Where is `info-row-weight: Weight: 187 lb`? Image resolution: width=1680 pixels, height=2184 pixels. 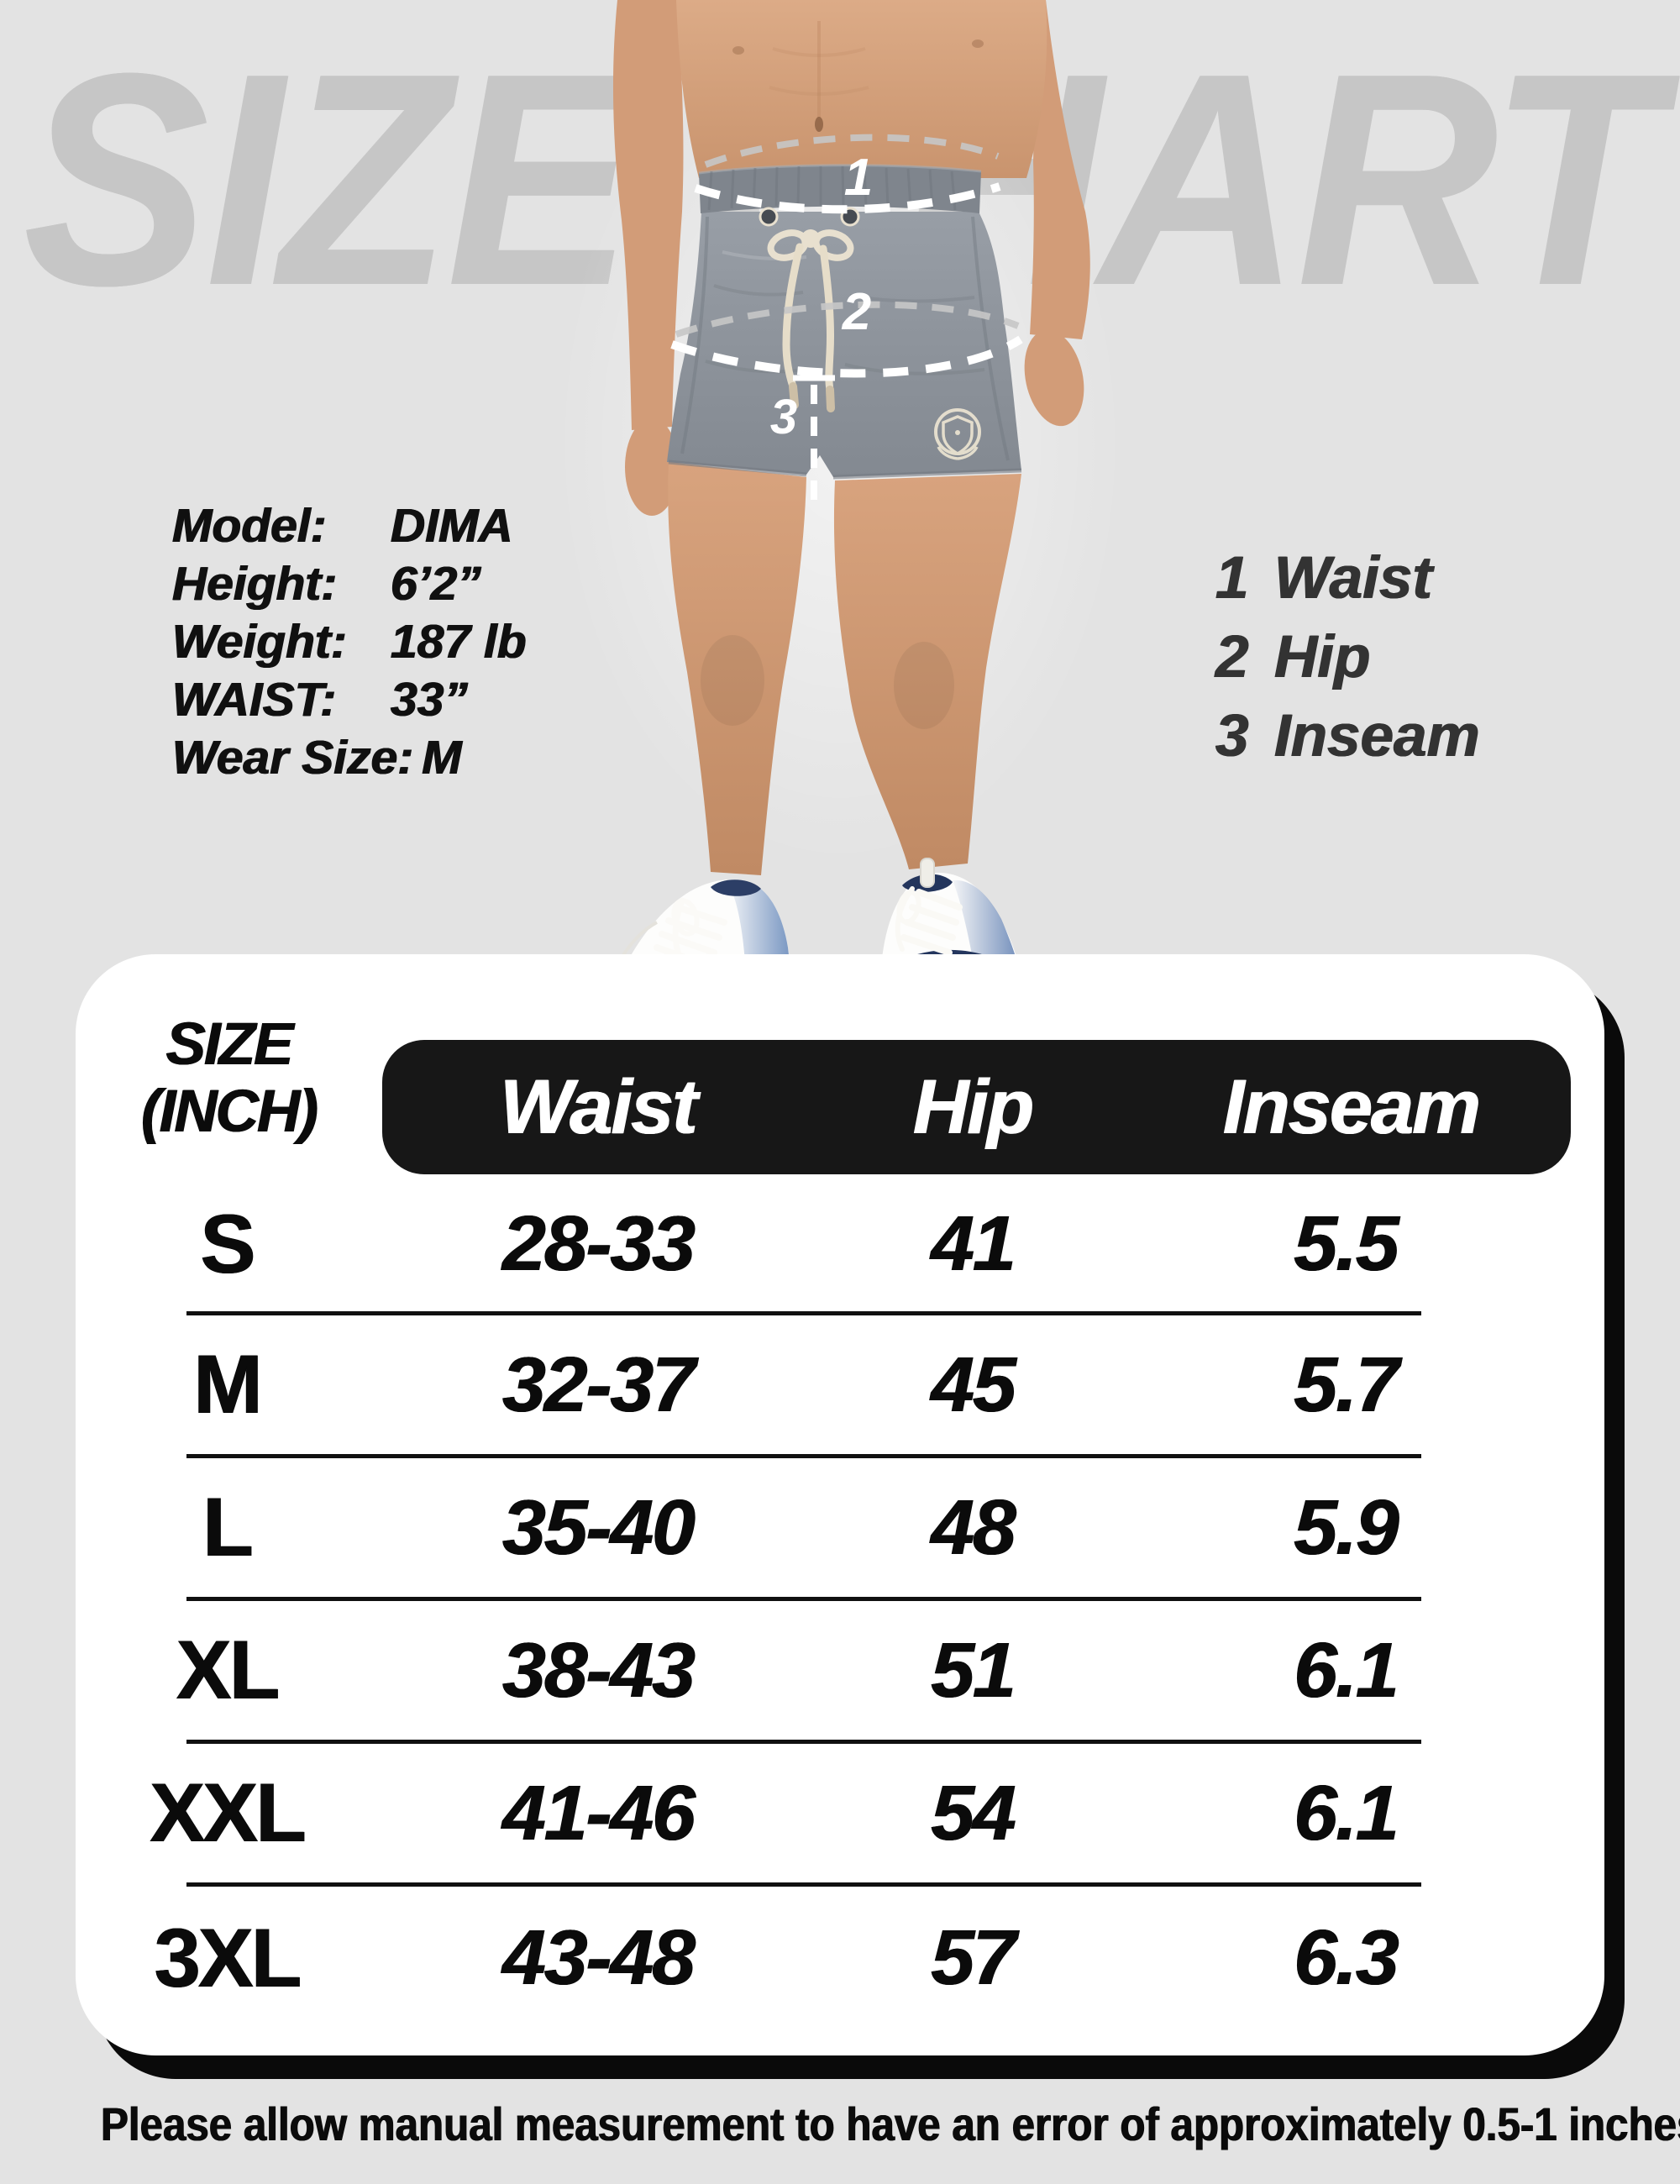 info-row-weight: Weight: 187 lb is located at coordinates (349, 642).